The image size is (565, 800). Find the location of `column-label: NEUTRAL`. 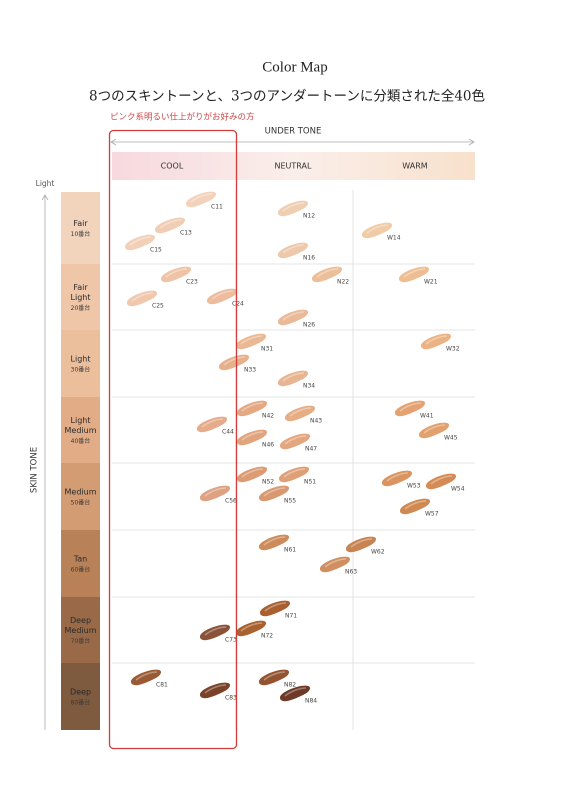

column-label: NEUTRAL is located at coordinates (293, 166).